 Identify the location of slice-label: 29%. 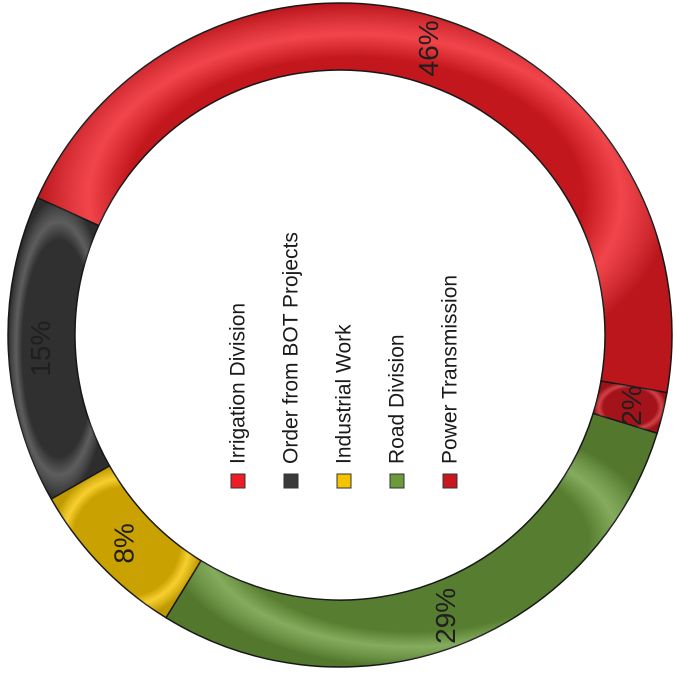
(445, 616).